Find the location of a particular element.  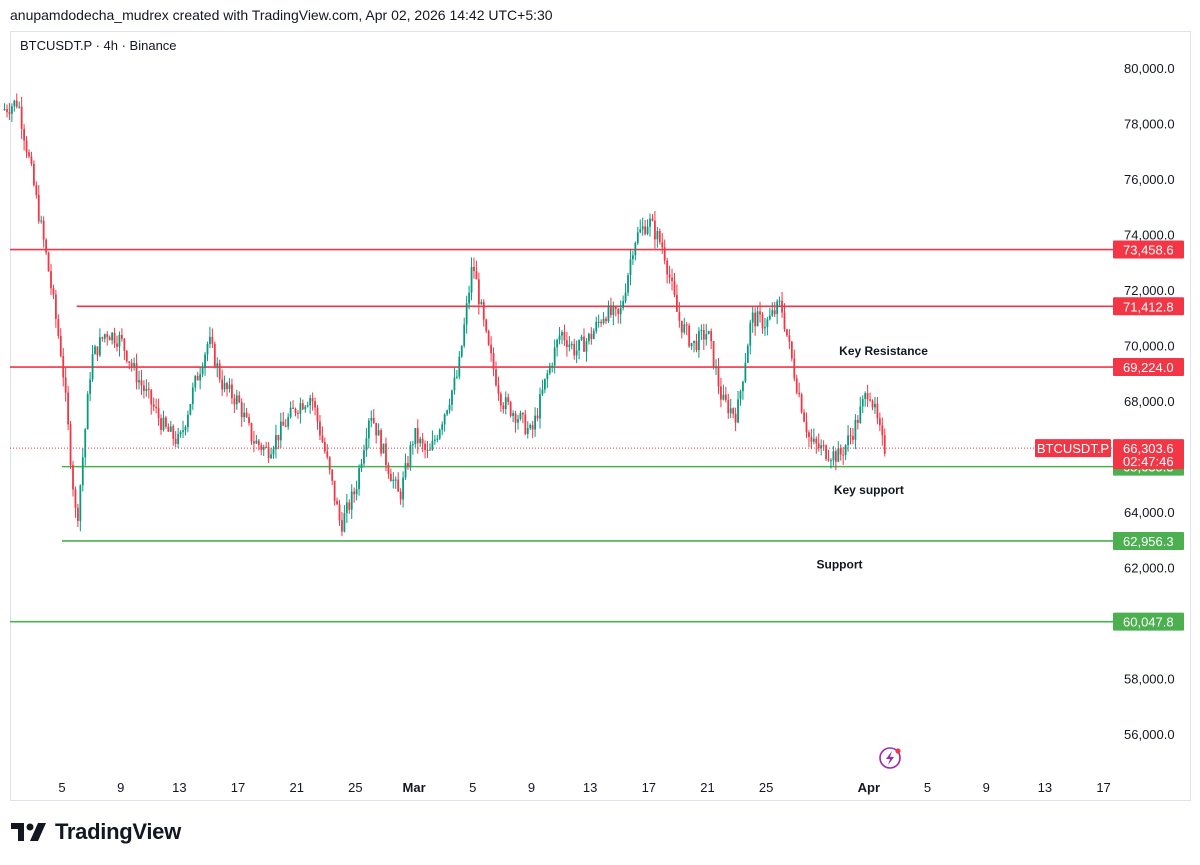

y-tick-label: 70,000.0 is located at coordinates (1149, 346).